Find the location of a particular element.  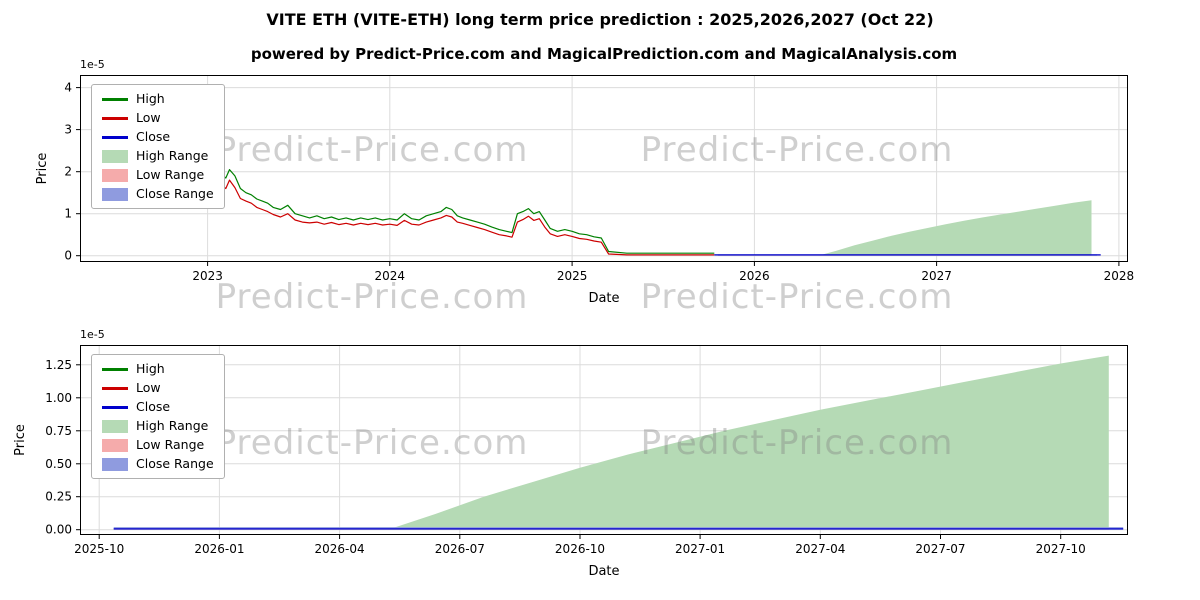

y-tick-label: 0.00 is located at coordinates (58, 530).